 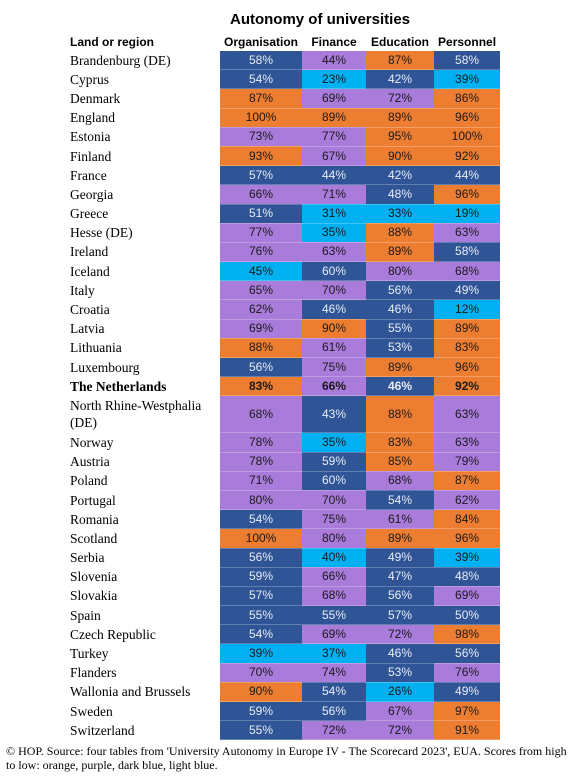 I want to click on score-cell: 77%, so click(x=261, y=233).